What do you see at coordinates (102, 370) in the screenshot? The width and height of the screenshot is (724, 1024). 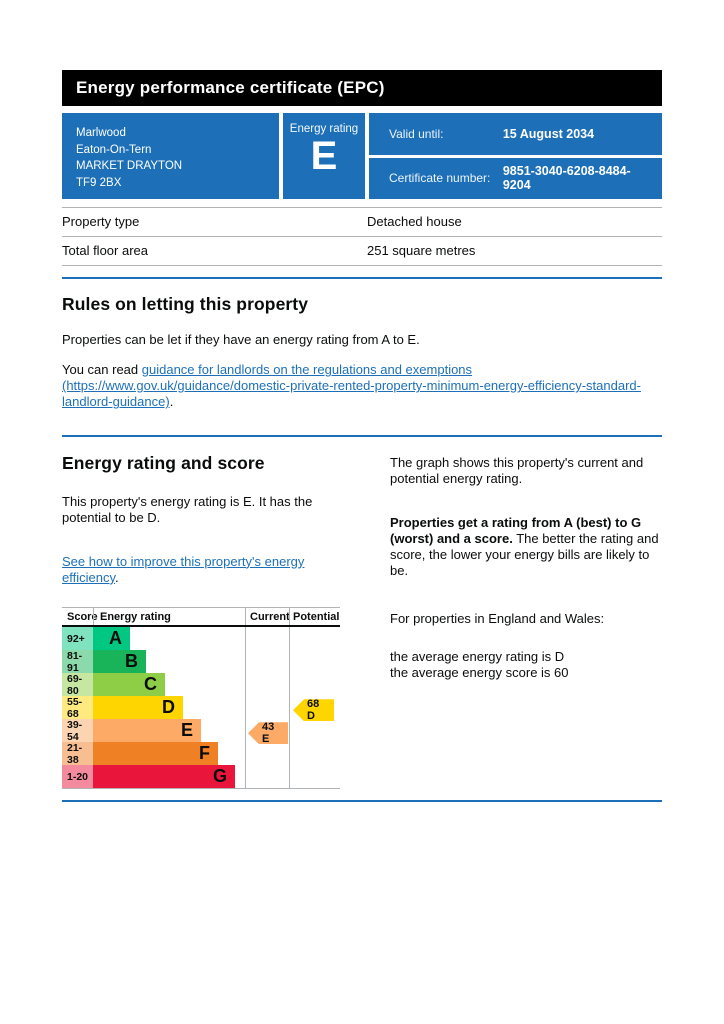 I see `guidance-prefix: You can read` at bounding box center [102, 370].